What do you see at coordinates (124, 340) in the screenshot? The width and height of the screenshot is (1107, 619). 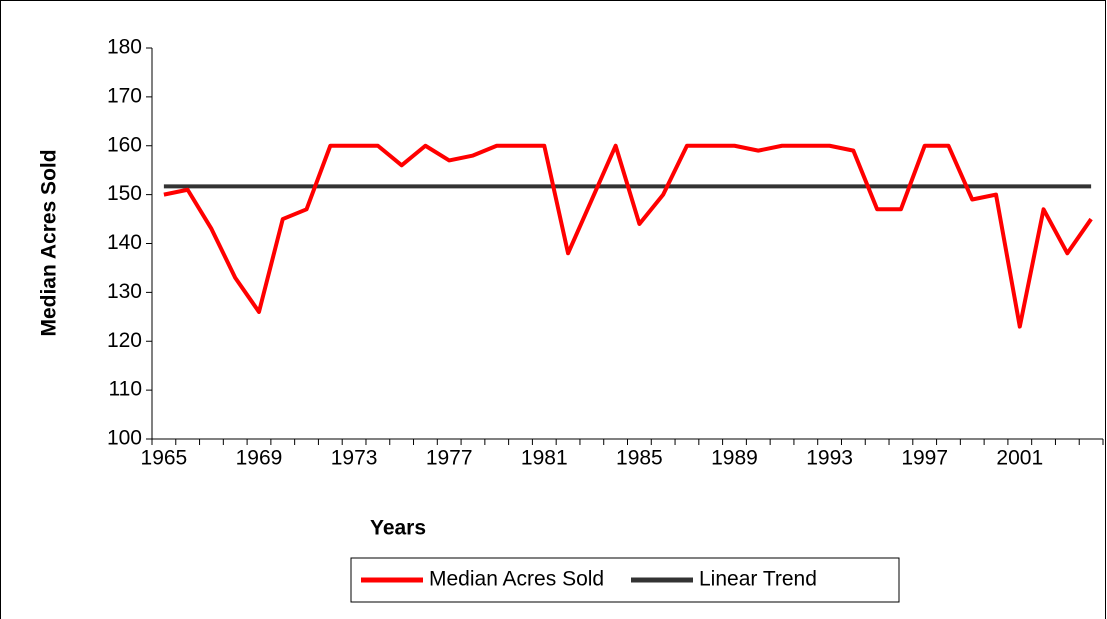 I see `y-tick-label: 120` at bounding box center [124, 340].